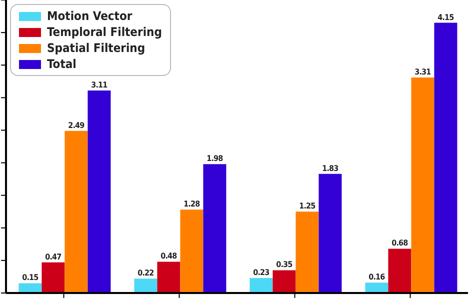 Image resolution: width=474 pixels, height=299 pixels. Describe the element at coordinates (53, 257) in the screenshot. I see `data-label: 0.47` at that location.